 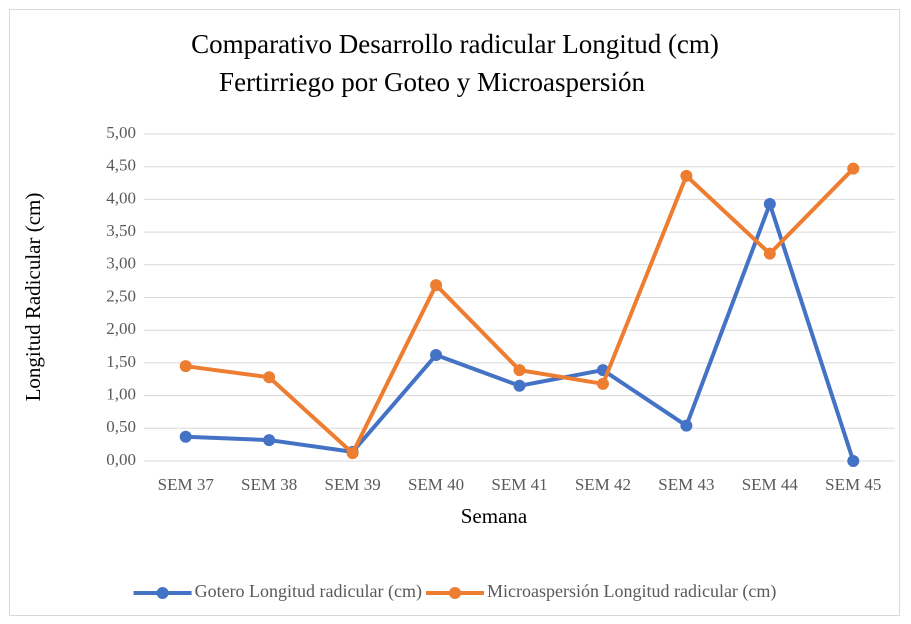 I want to click on y-tick-label: 1,00, so click(x=121, y=394).